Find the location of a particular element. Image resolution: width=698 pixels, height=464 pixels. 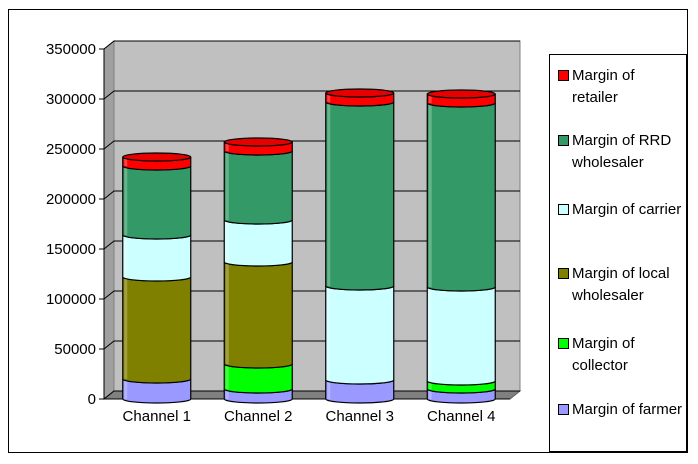

legend-label: Margin of farmer is located at coordinates (627, 409).